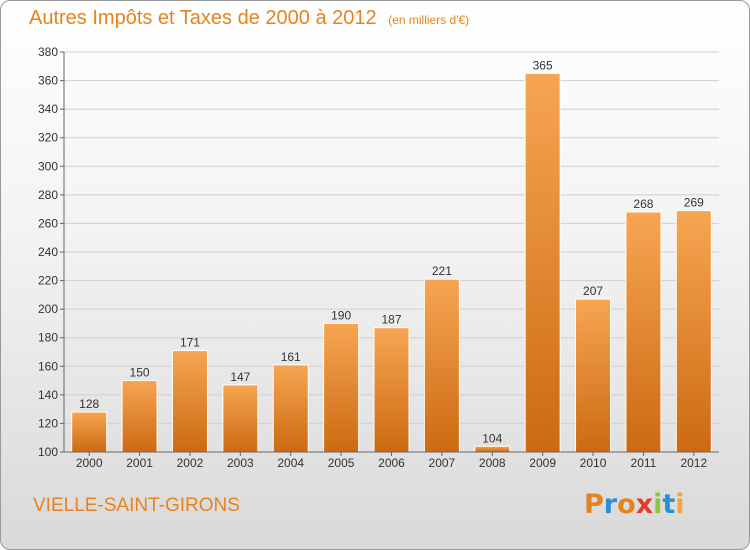 The width and height of the screenshot is (750, 550). What do you see at coordinates (48, 138) in the screenshot?
I see `y-tick-label: 320` at bounding box center [48, 138].